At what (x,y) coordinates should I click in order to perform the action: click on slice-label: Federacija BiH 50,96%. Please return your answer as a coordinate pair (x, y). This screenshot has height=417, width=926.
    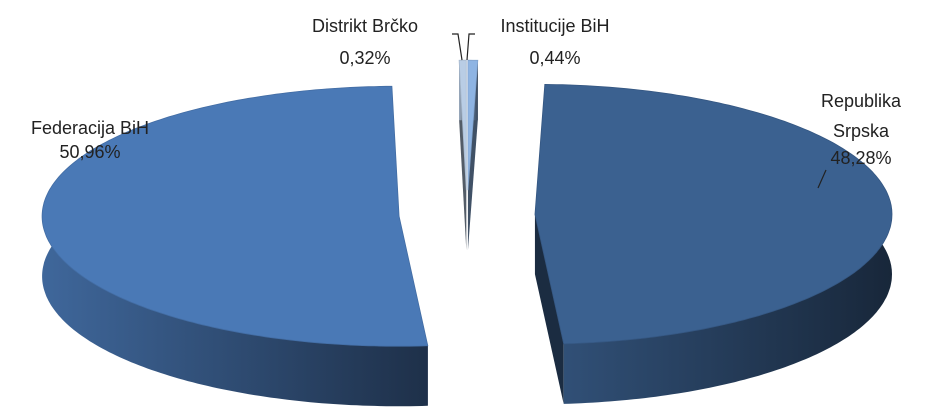
    Looking at the image, I should click on (90, 140).